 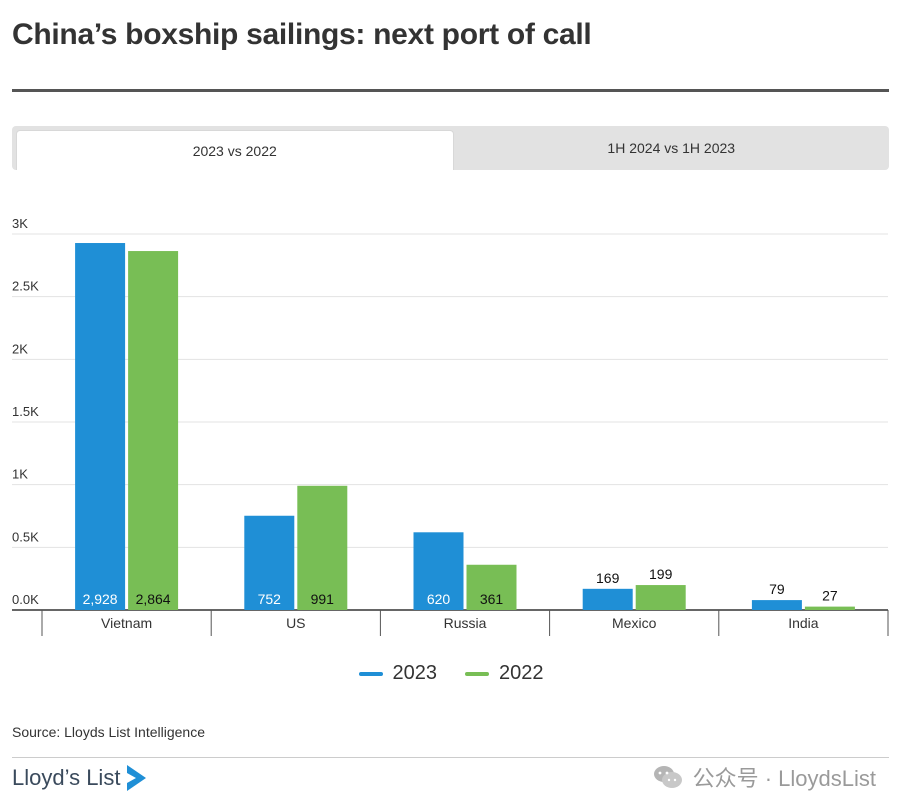 What do you see at coordinates (607, 599) in the screenshot?
I see `bar-2023-mexico` at bounding box center [607, 599].